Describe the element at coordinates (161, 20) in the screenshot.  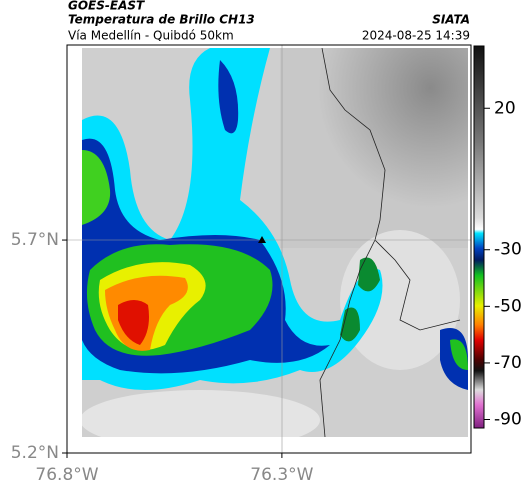
I see `product: Temperatura de Brillo CH13` at that location.